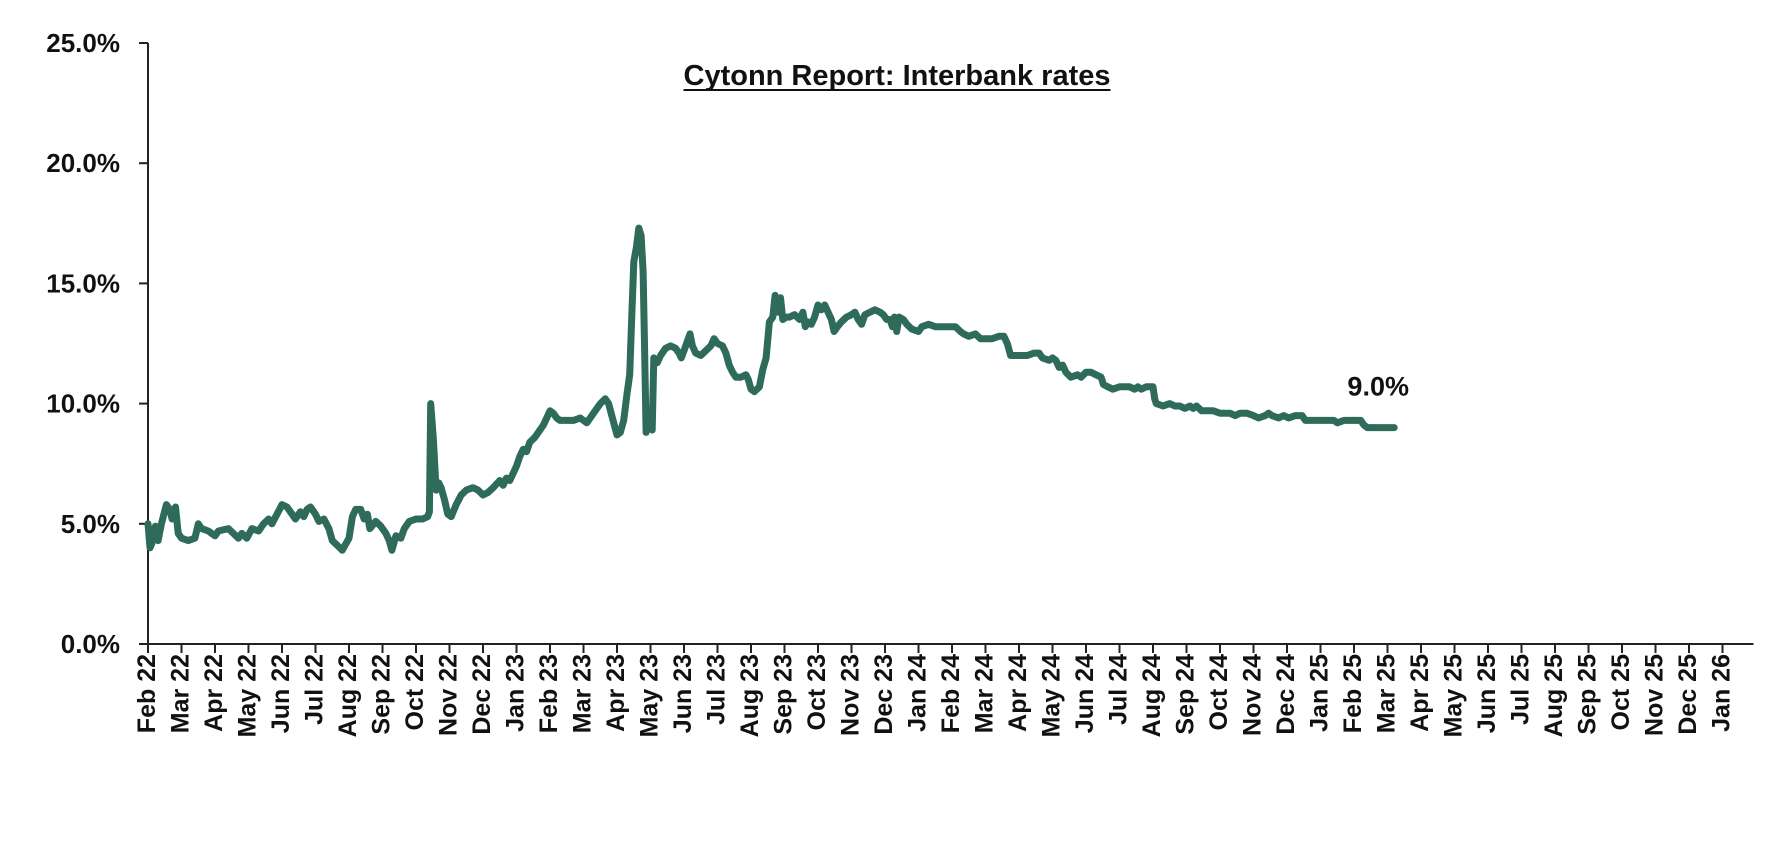  Describe the element at coordinates (248, 695) in the screenshot. I see `x-tick-label: May 22` at that location.